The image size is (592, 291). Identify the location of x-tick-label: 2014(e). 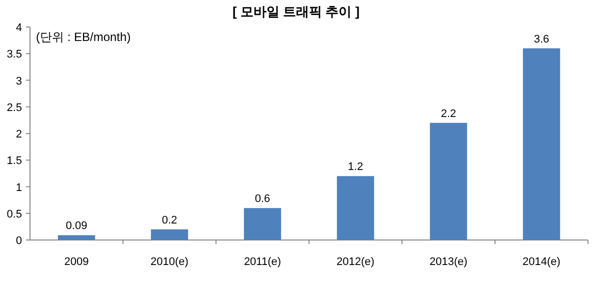
(541, 262).